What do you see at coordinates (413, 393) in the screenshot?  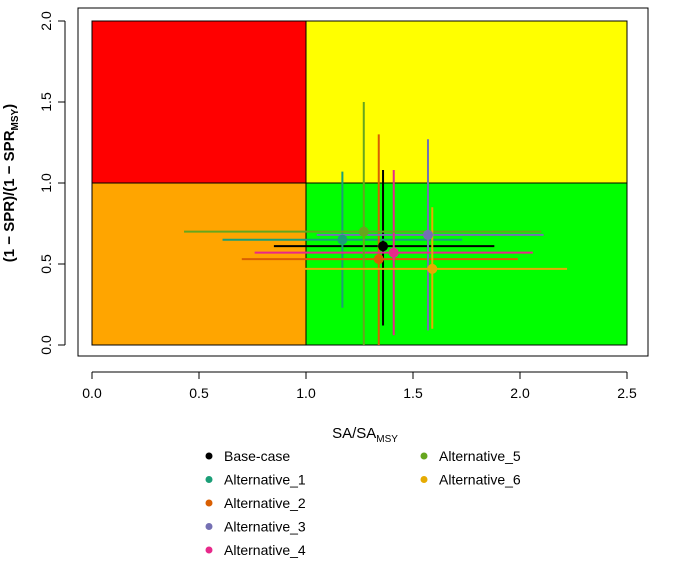 I see `x-tick-label-3: 1.5` at bounding box center [413, 393].